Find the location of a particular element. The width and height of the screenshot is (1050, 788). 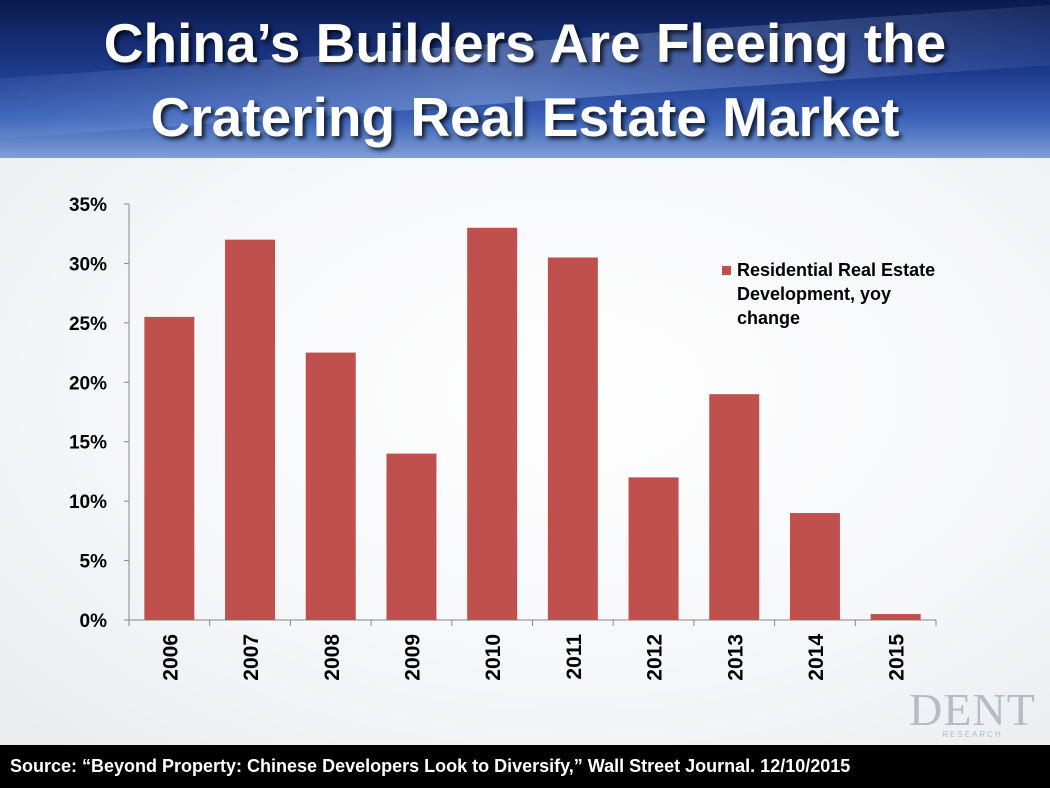

bar-2008 is located at coordinates (330, 486).